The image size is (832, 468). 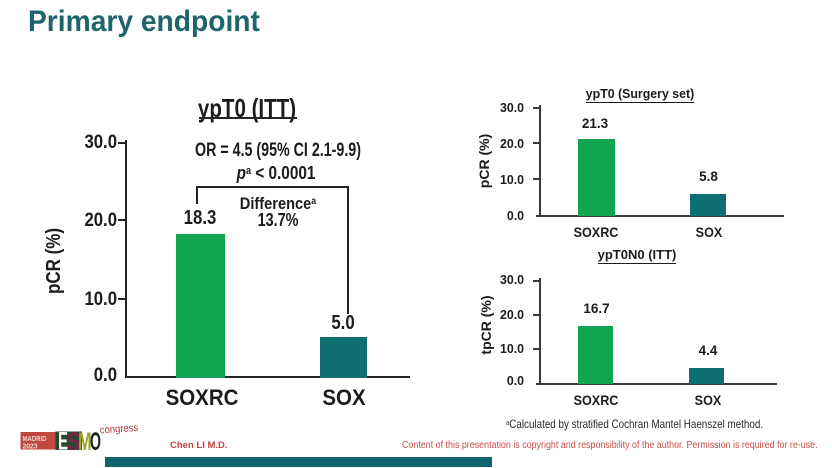 What do you see at coordinates (85, 442) in the screenshot?
I see `svg-text: M` at bounding box center [85, 442].